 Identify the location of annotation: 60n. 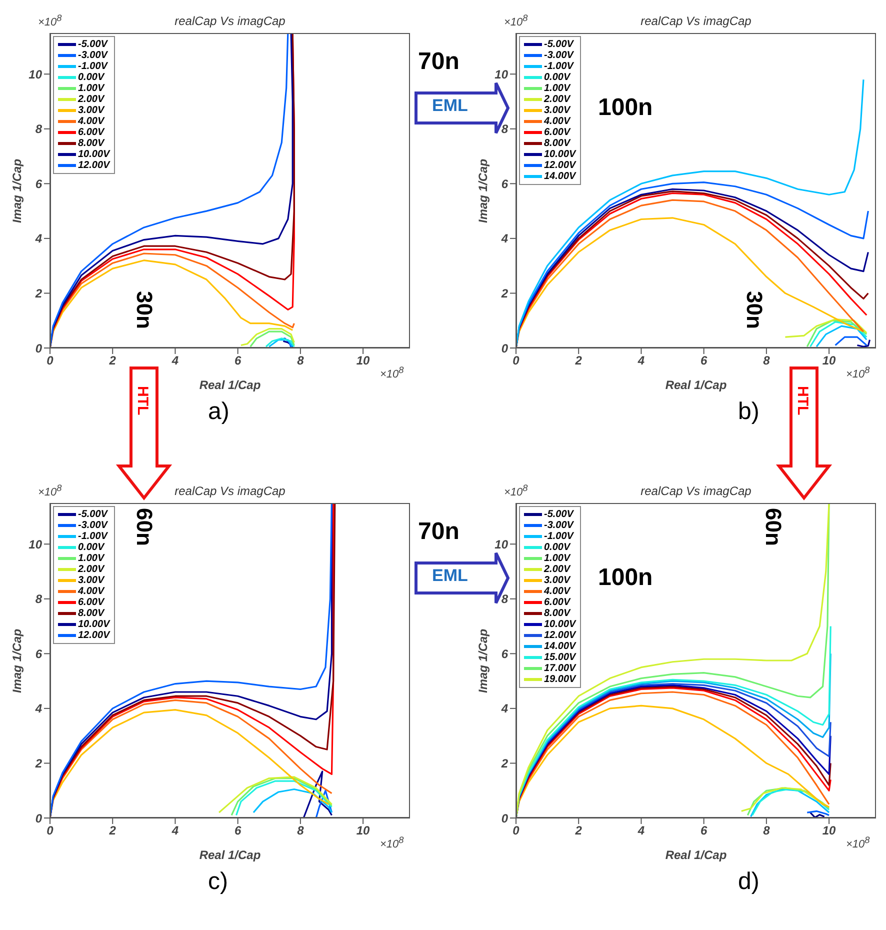
(773, 527).